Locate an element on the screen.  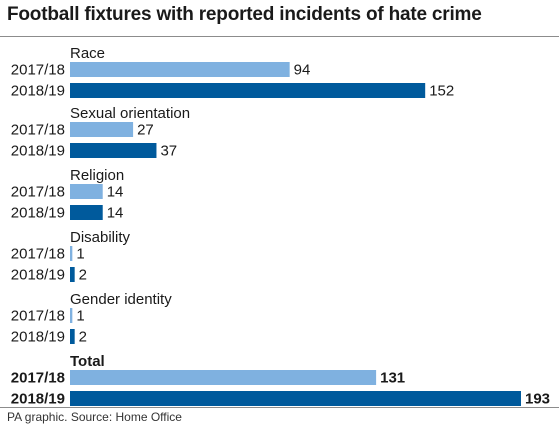
source-note: PA graphic. Source: Home Office is located at coordinates (94, 417).